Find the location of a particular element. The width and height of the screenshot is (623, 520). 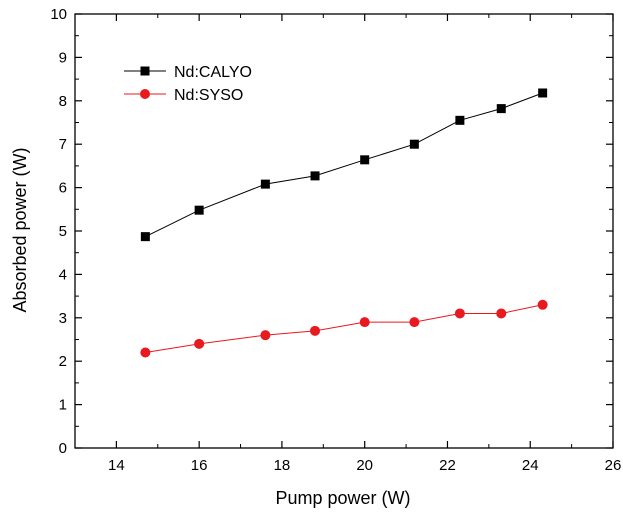

y-tick-label: 6 is located at coordinates (63, 188).